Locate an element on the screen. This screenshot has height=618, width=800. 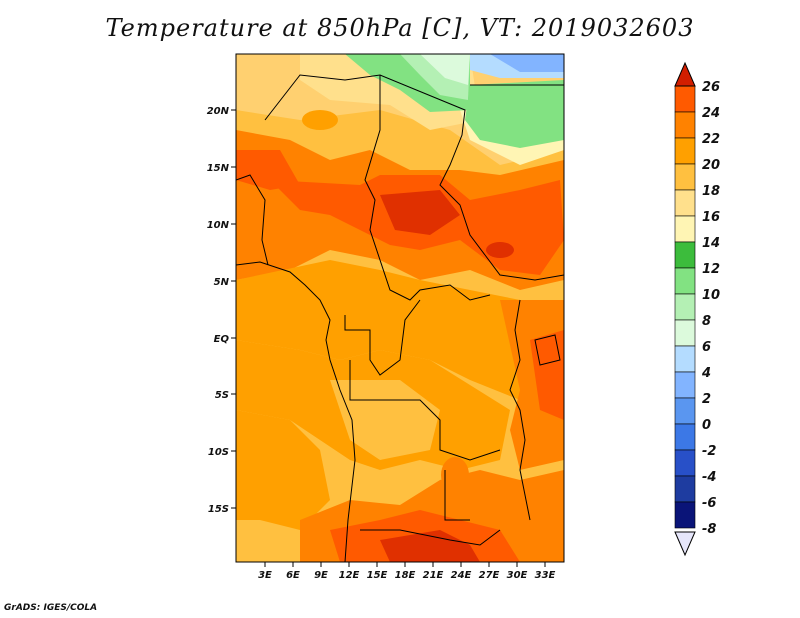
colorbar-label: 18 is located at coordinates (711, 191).